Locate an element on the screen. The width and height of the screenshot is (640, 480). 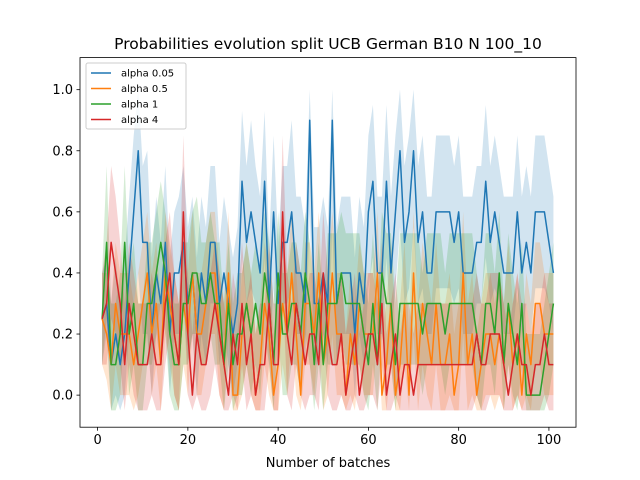
x-tick-label: 60 is located at coordinates (368, 440).